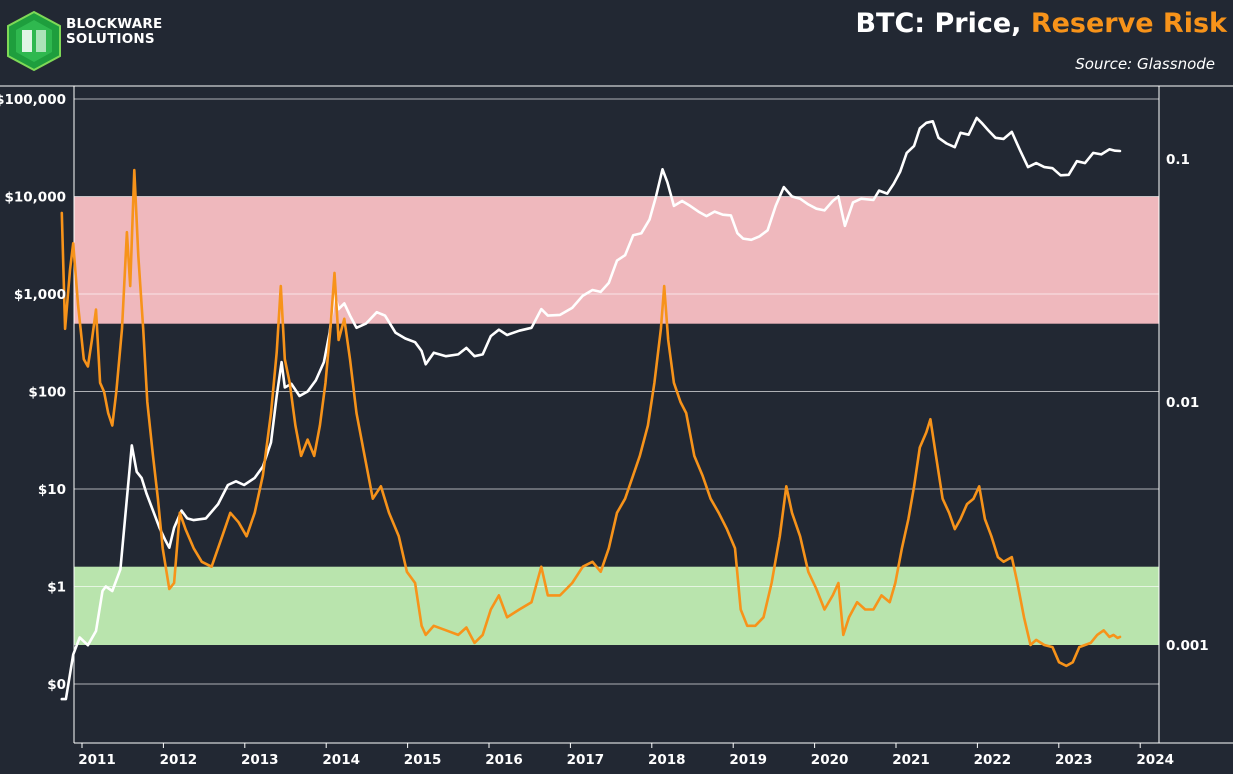  I want to click on brand-name: BLOCKWARE SOLUTIONS, so click(114, 32).